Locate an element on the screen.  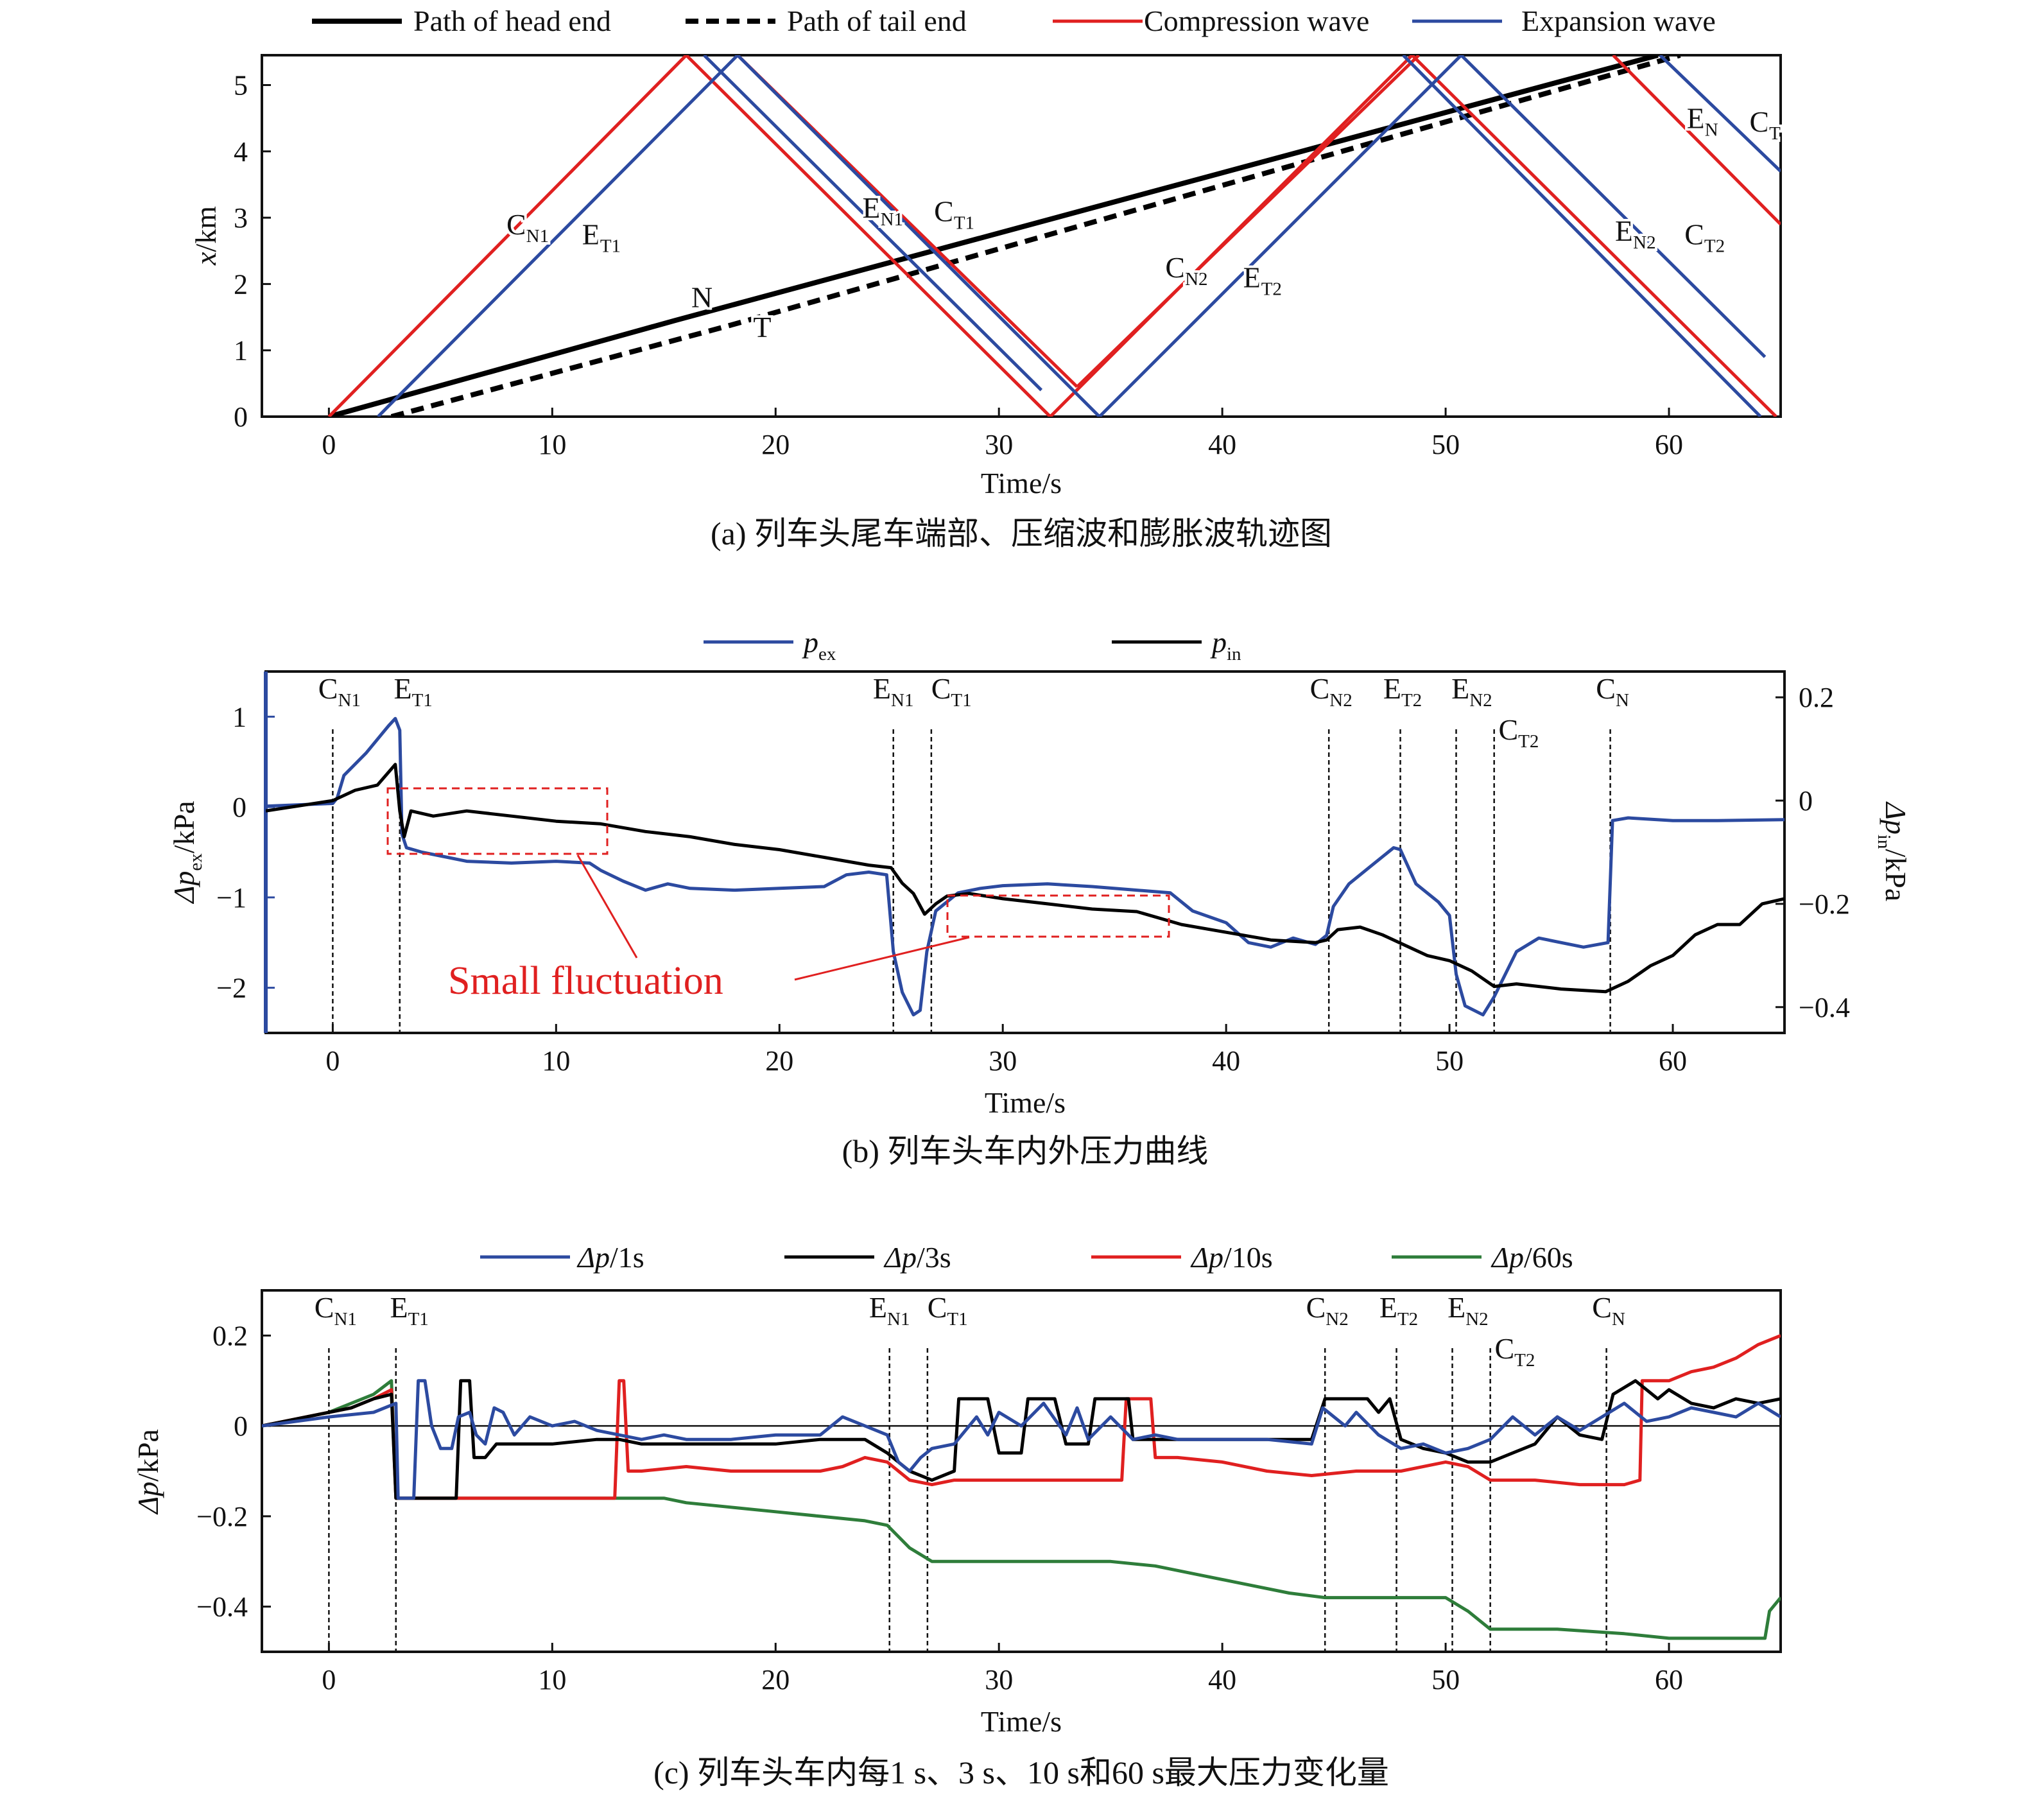
panel-b-label-CT2: CT2 is located at coordinates (1518, 732).